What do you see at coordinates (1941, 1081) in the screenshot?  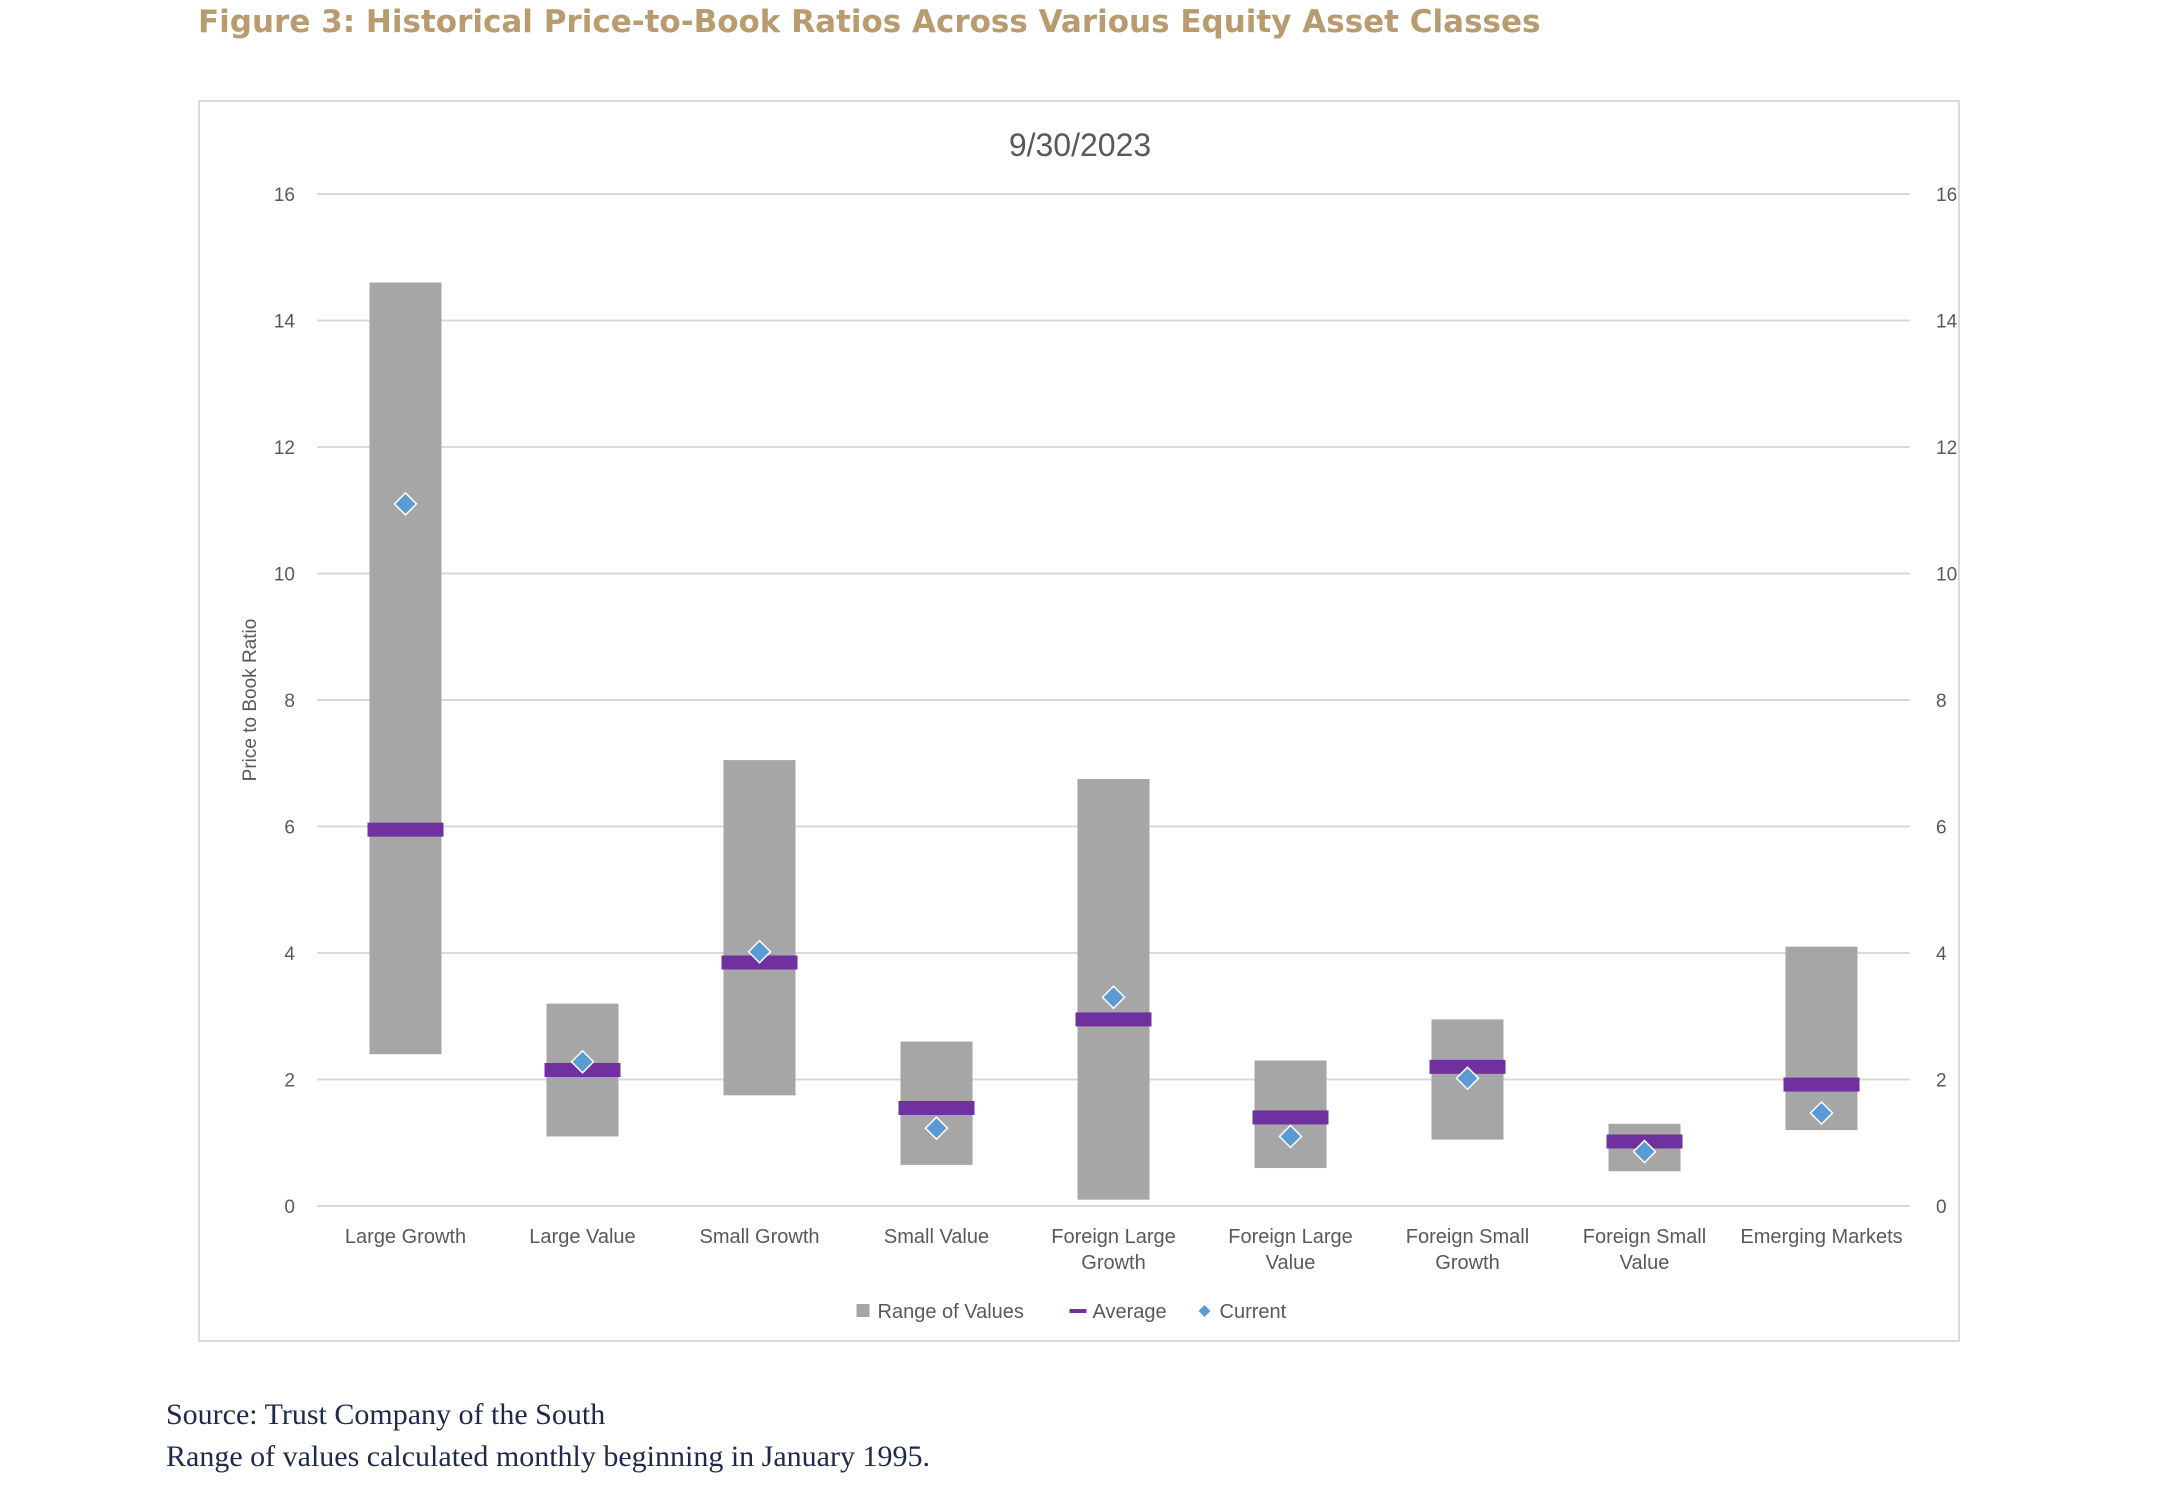 I see `y2-tick-label: 2` at bounding box center [1941, 1081].